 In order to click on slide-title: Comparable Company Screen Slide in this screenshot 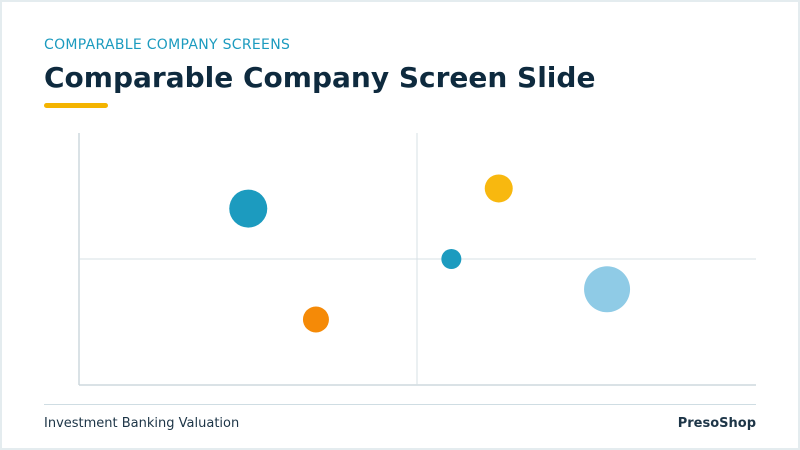, I will do `click(320, 77)`.